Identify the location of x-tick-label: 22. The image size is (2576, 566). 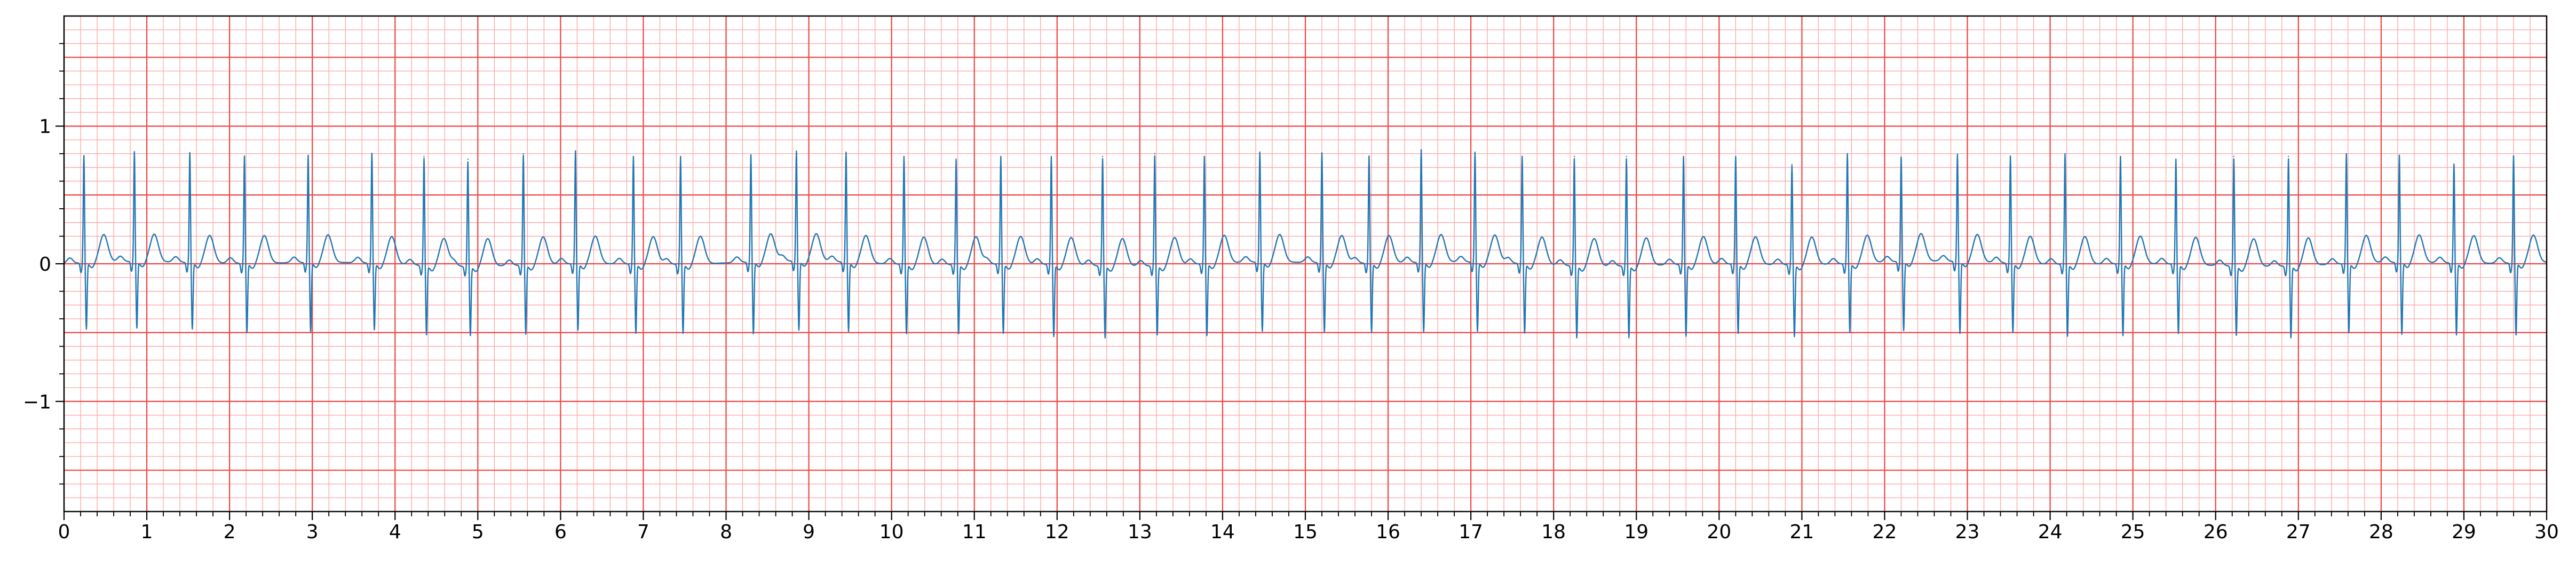
(1885, 532).